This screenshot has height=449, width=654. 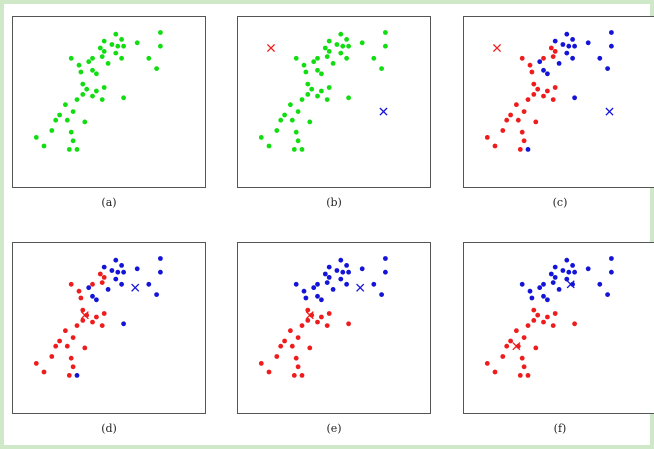 I want to click on centroid-marker-blue, so click(x=360, y=287).